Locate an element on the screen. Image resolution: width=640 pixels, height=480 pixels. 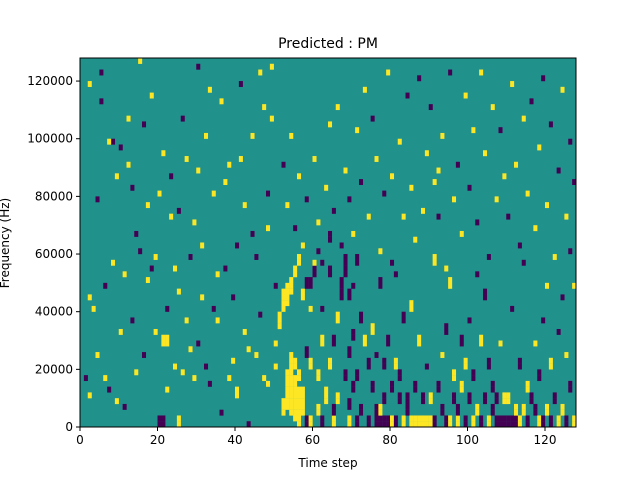
x-tick-label: 100 is located at coordinates (467, 440).